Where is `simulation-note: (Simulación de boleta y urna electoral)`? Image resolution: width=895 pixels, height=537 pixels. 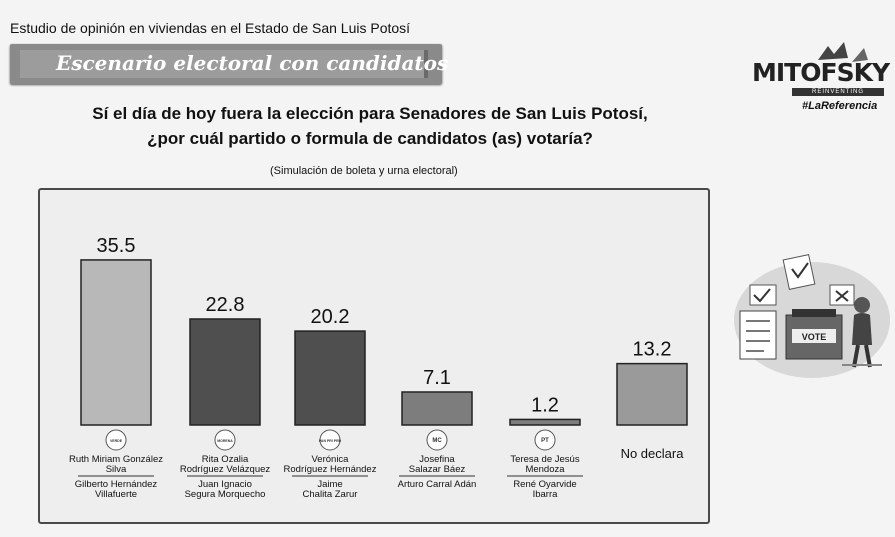
simulation-note: (Simulación de boleta y urna electoral) is located at coordinates (364, 171).